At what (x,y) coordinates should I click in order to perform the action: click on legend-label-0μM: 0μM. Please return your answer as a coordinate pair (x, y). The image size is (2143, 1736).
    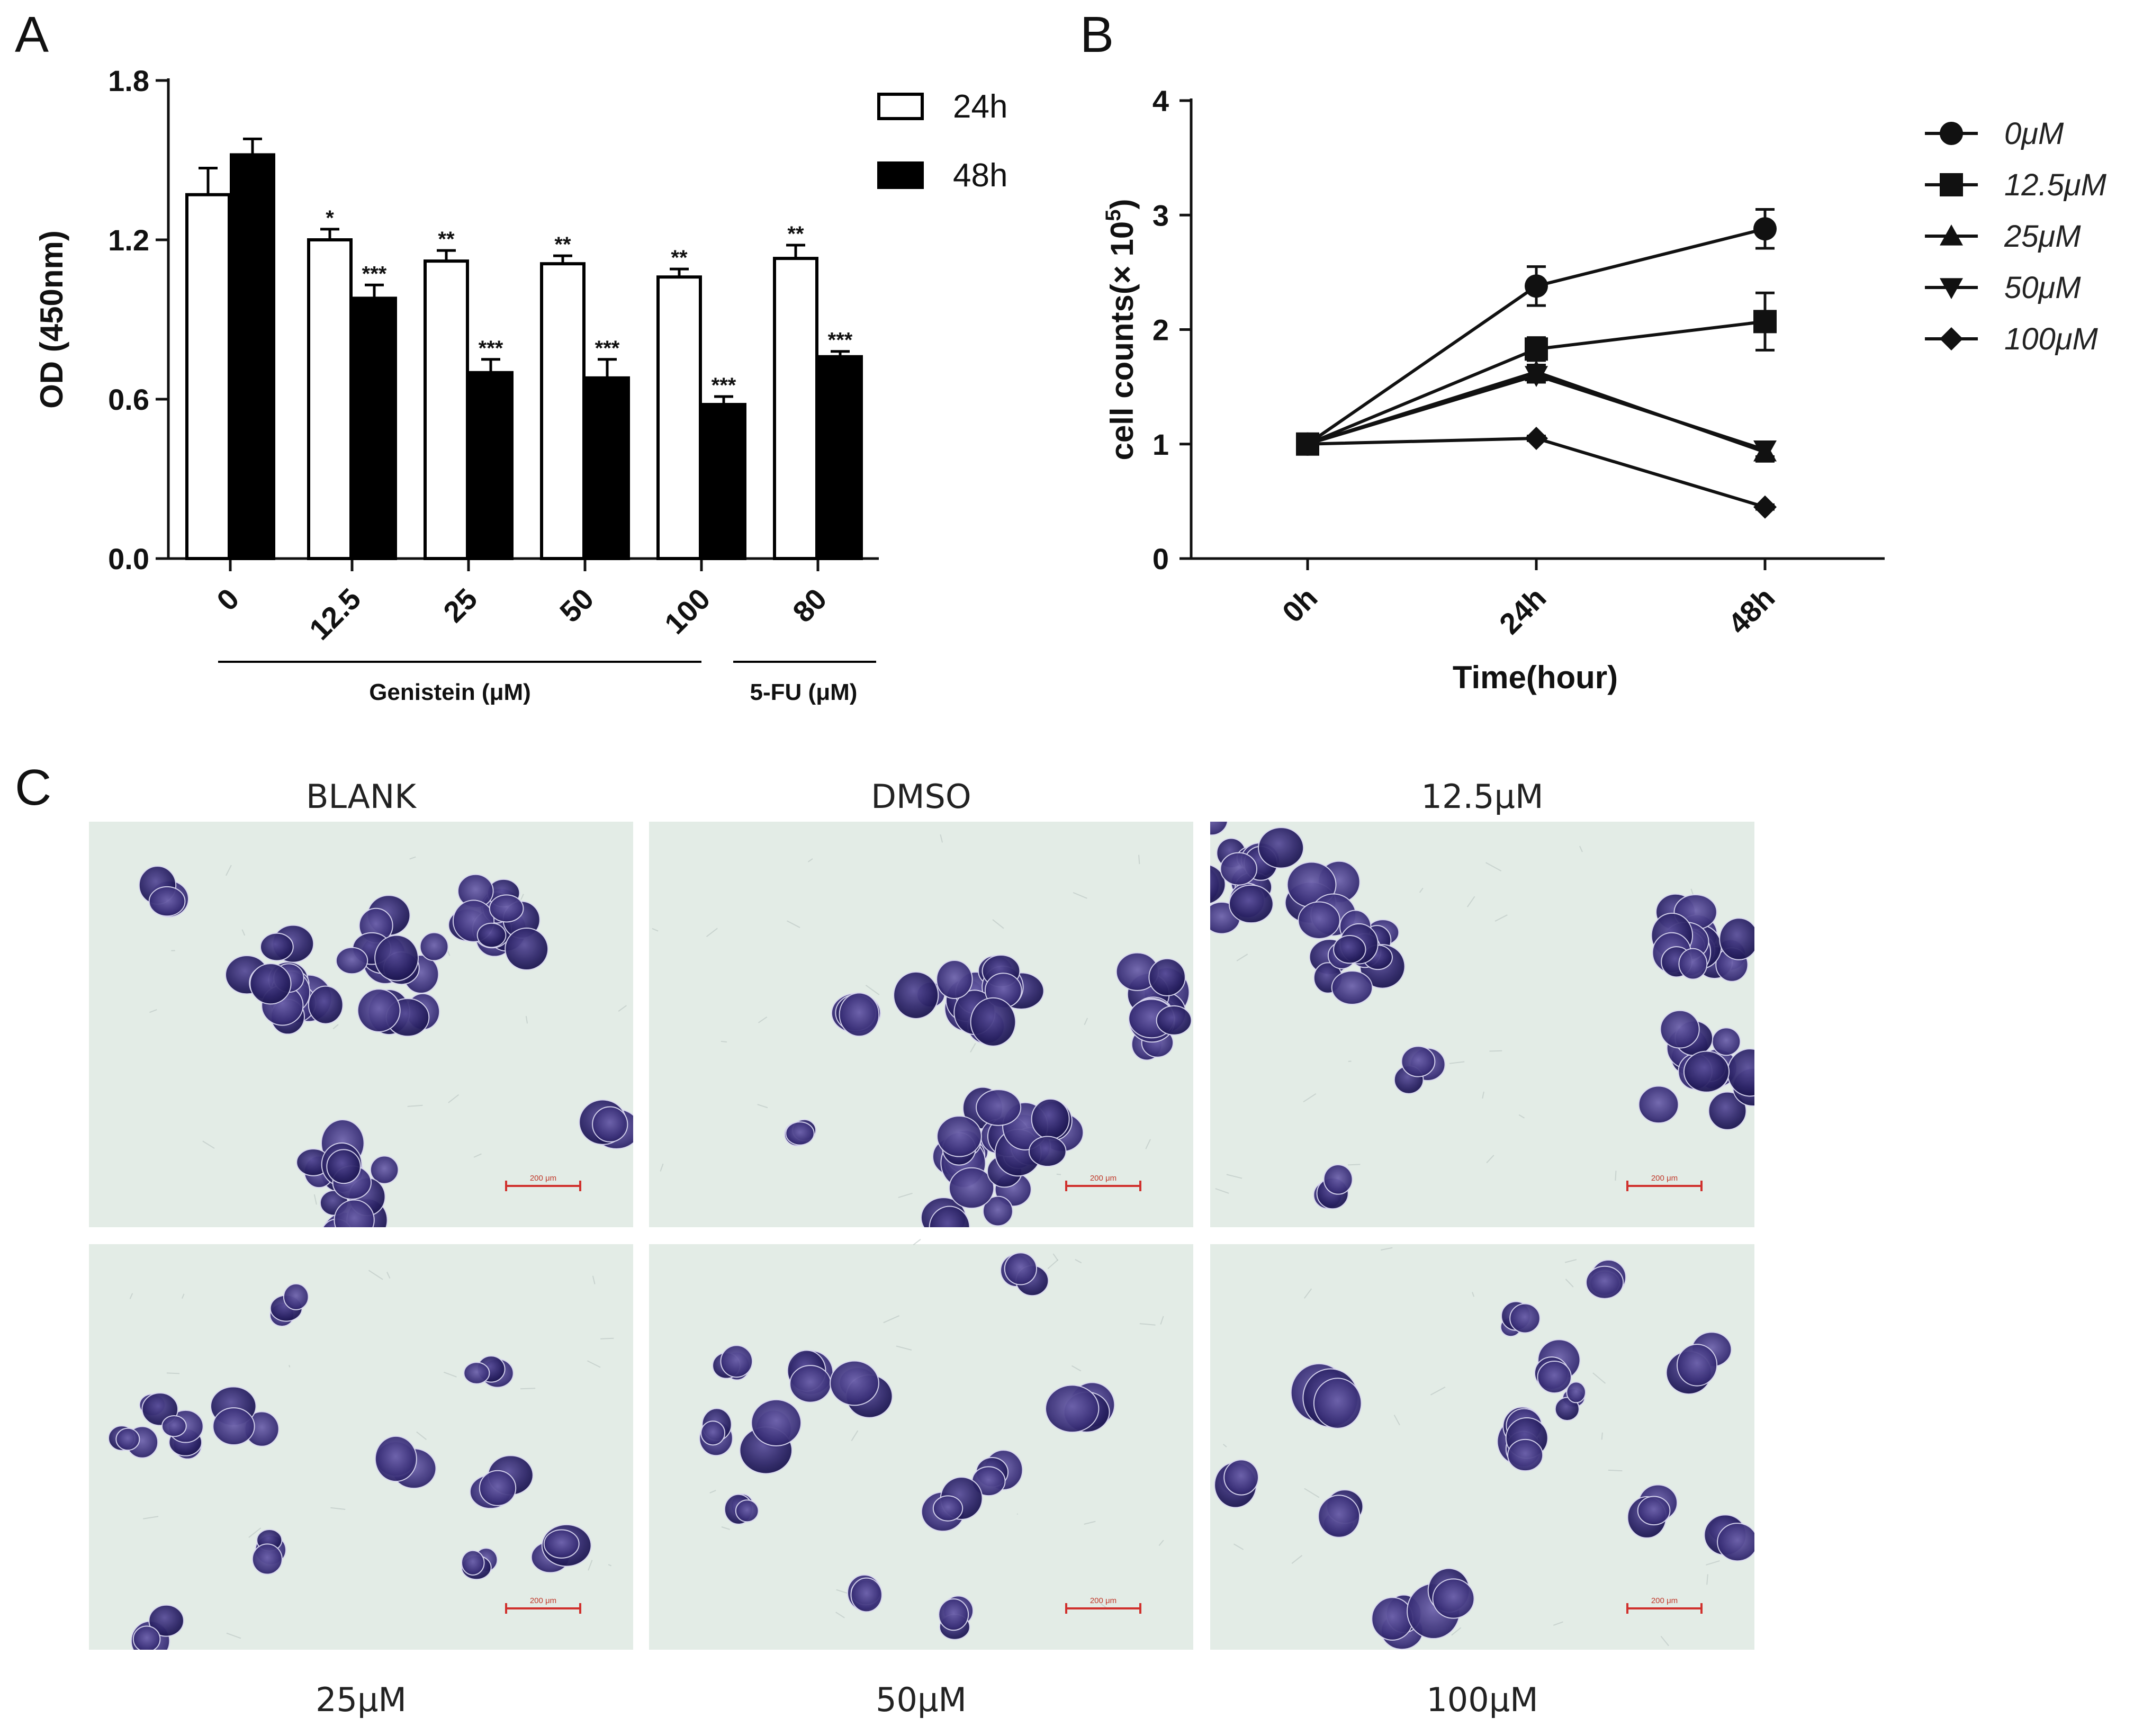
    Looking at the image, I should click on (2034, 133).